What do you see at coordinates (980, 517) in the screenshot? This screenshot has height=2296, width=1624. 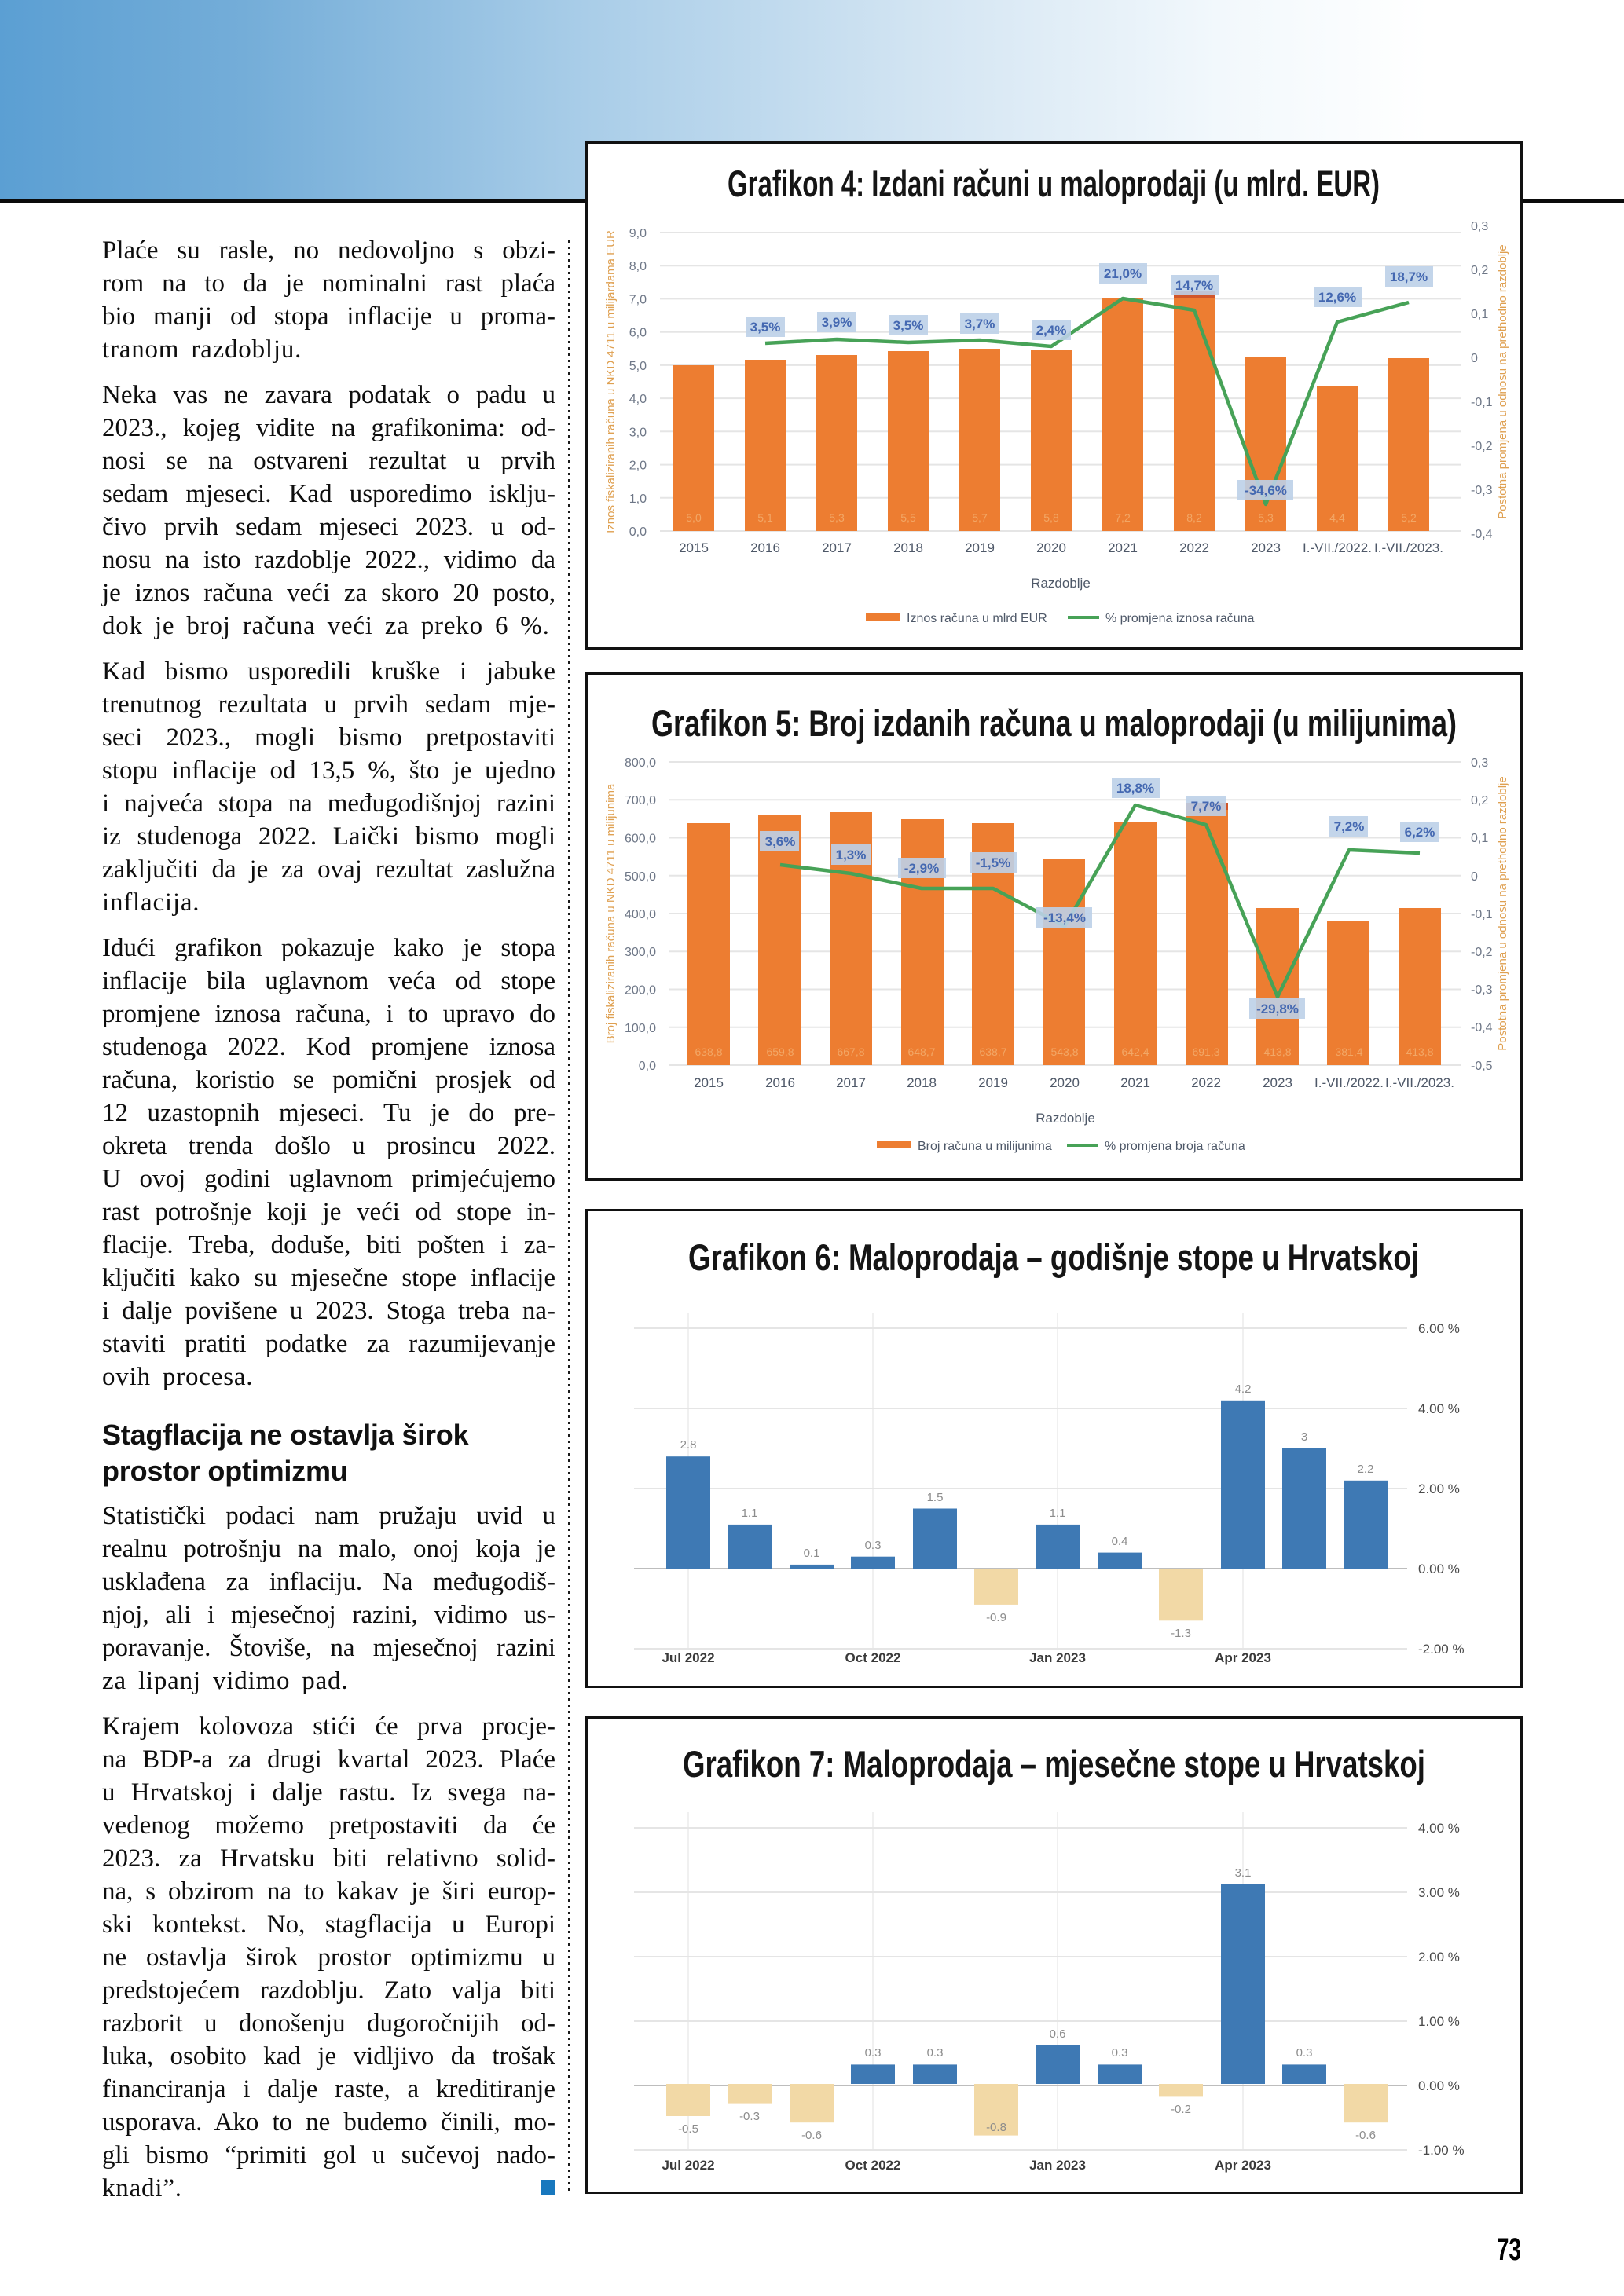 I see `svg-text: 5,7` at bounding box center [980, 517].